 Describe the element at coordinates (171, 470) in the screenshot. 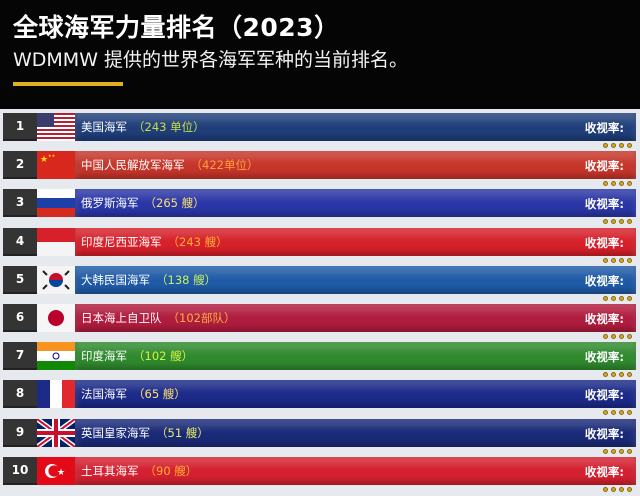

I see `fleet-count: （90 艘）` at that location.